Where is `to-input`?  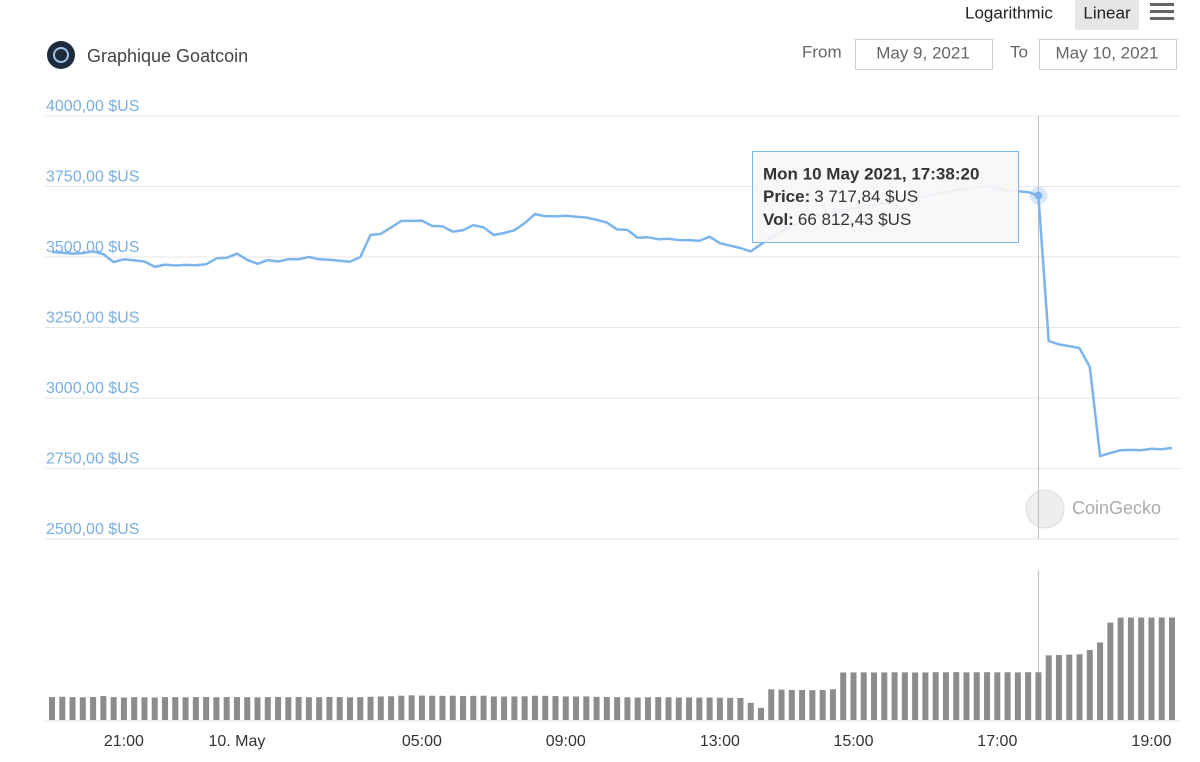 to-input is located at coordinates (1108, 54).